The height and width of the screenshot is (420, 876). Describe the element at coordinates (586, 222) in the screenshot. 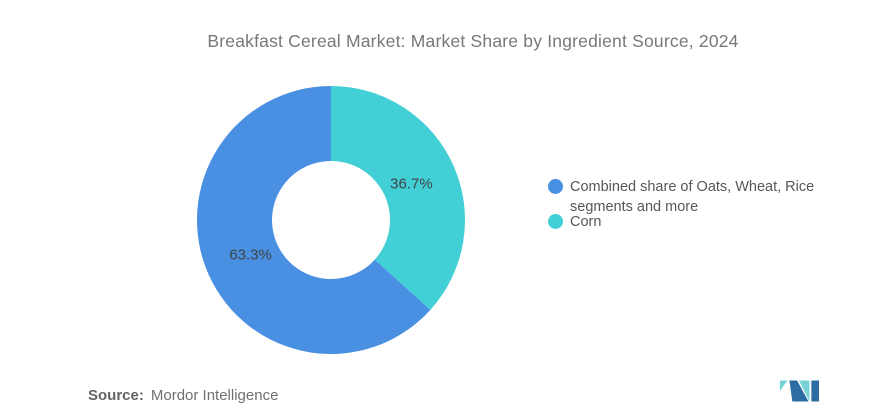

I see `legend-label: Corn` at that location.